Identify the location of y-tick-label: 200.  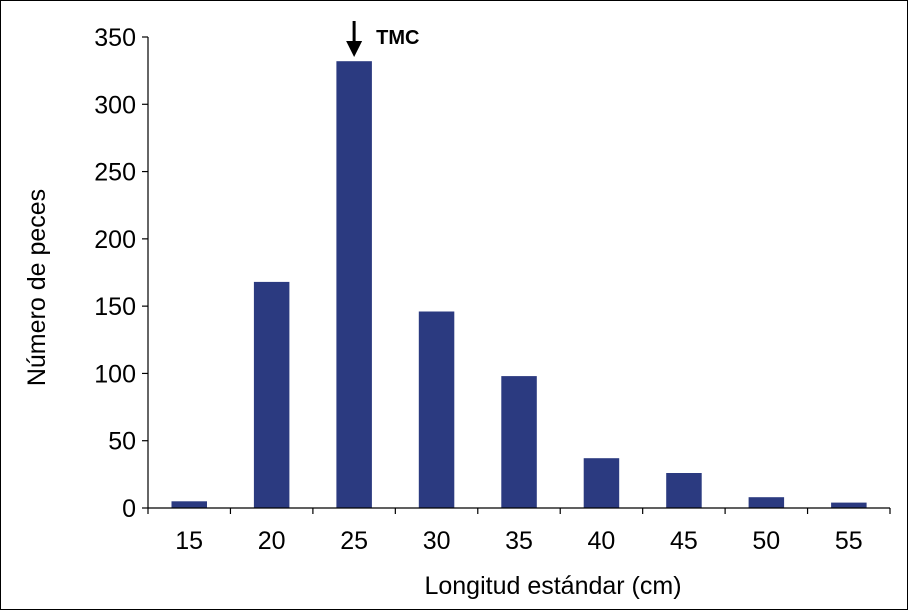
(115, 240).